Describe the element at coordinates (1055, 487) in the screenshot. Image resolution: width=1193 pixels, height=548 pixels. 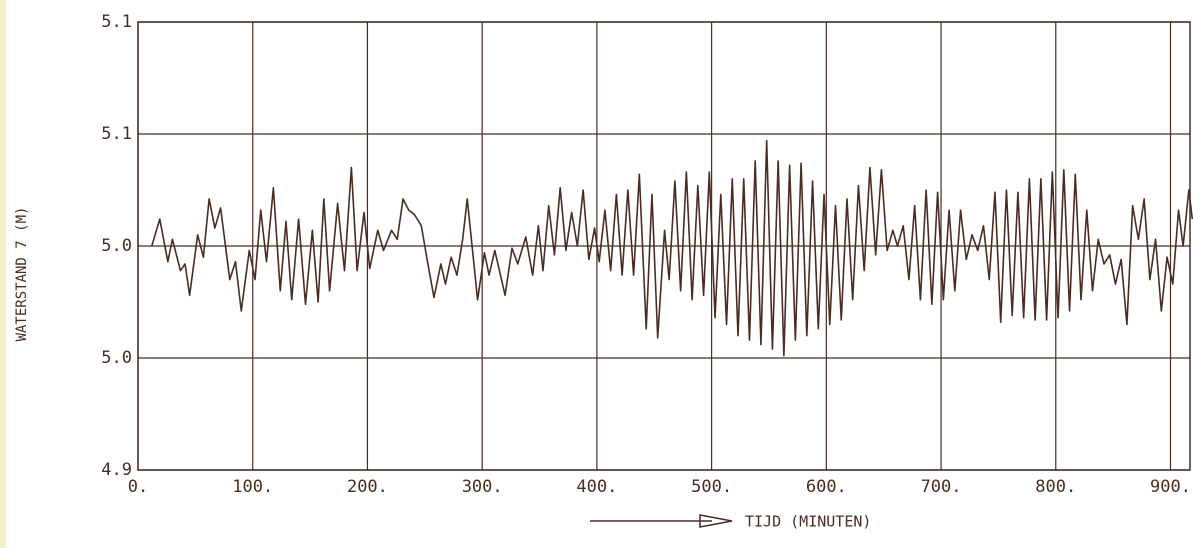
I see `x-tick-label: 800.` at that location.